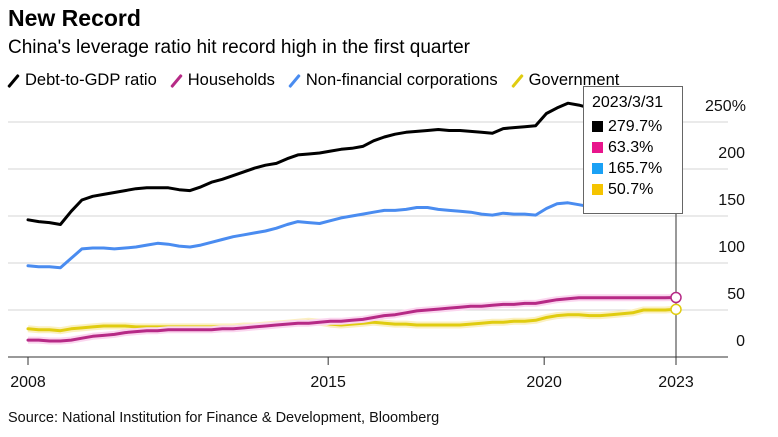  Describe the element at coordinates (328, 382) in the screenshot. I see `x-tick-label: 2015` at that location.